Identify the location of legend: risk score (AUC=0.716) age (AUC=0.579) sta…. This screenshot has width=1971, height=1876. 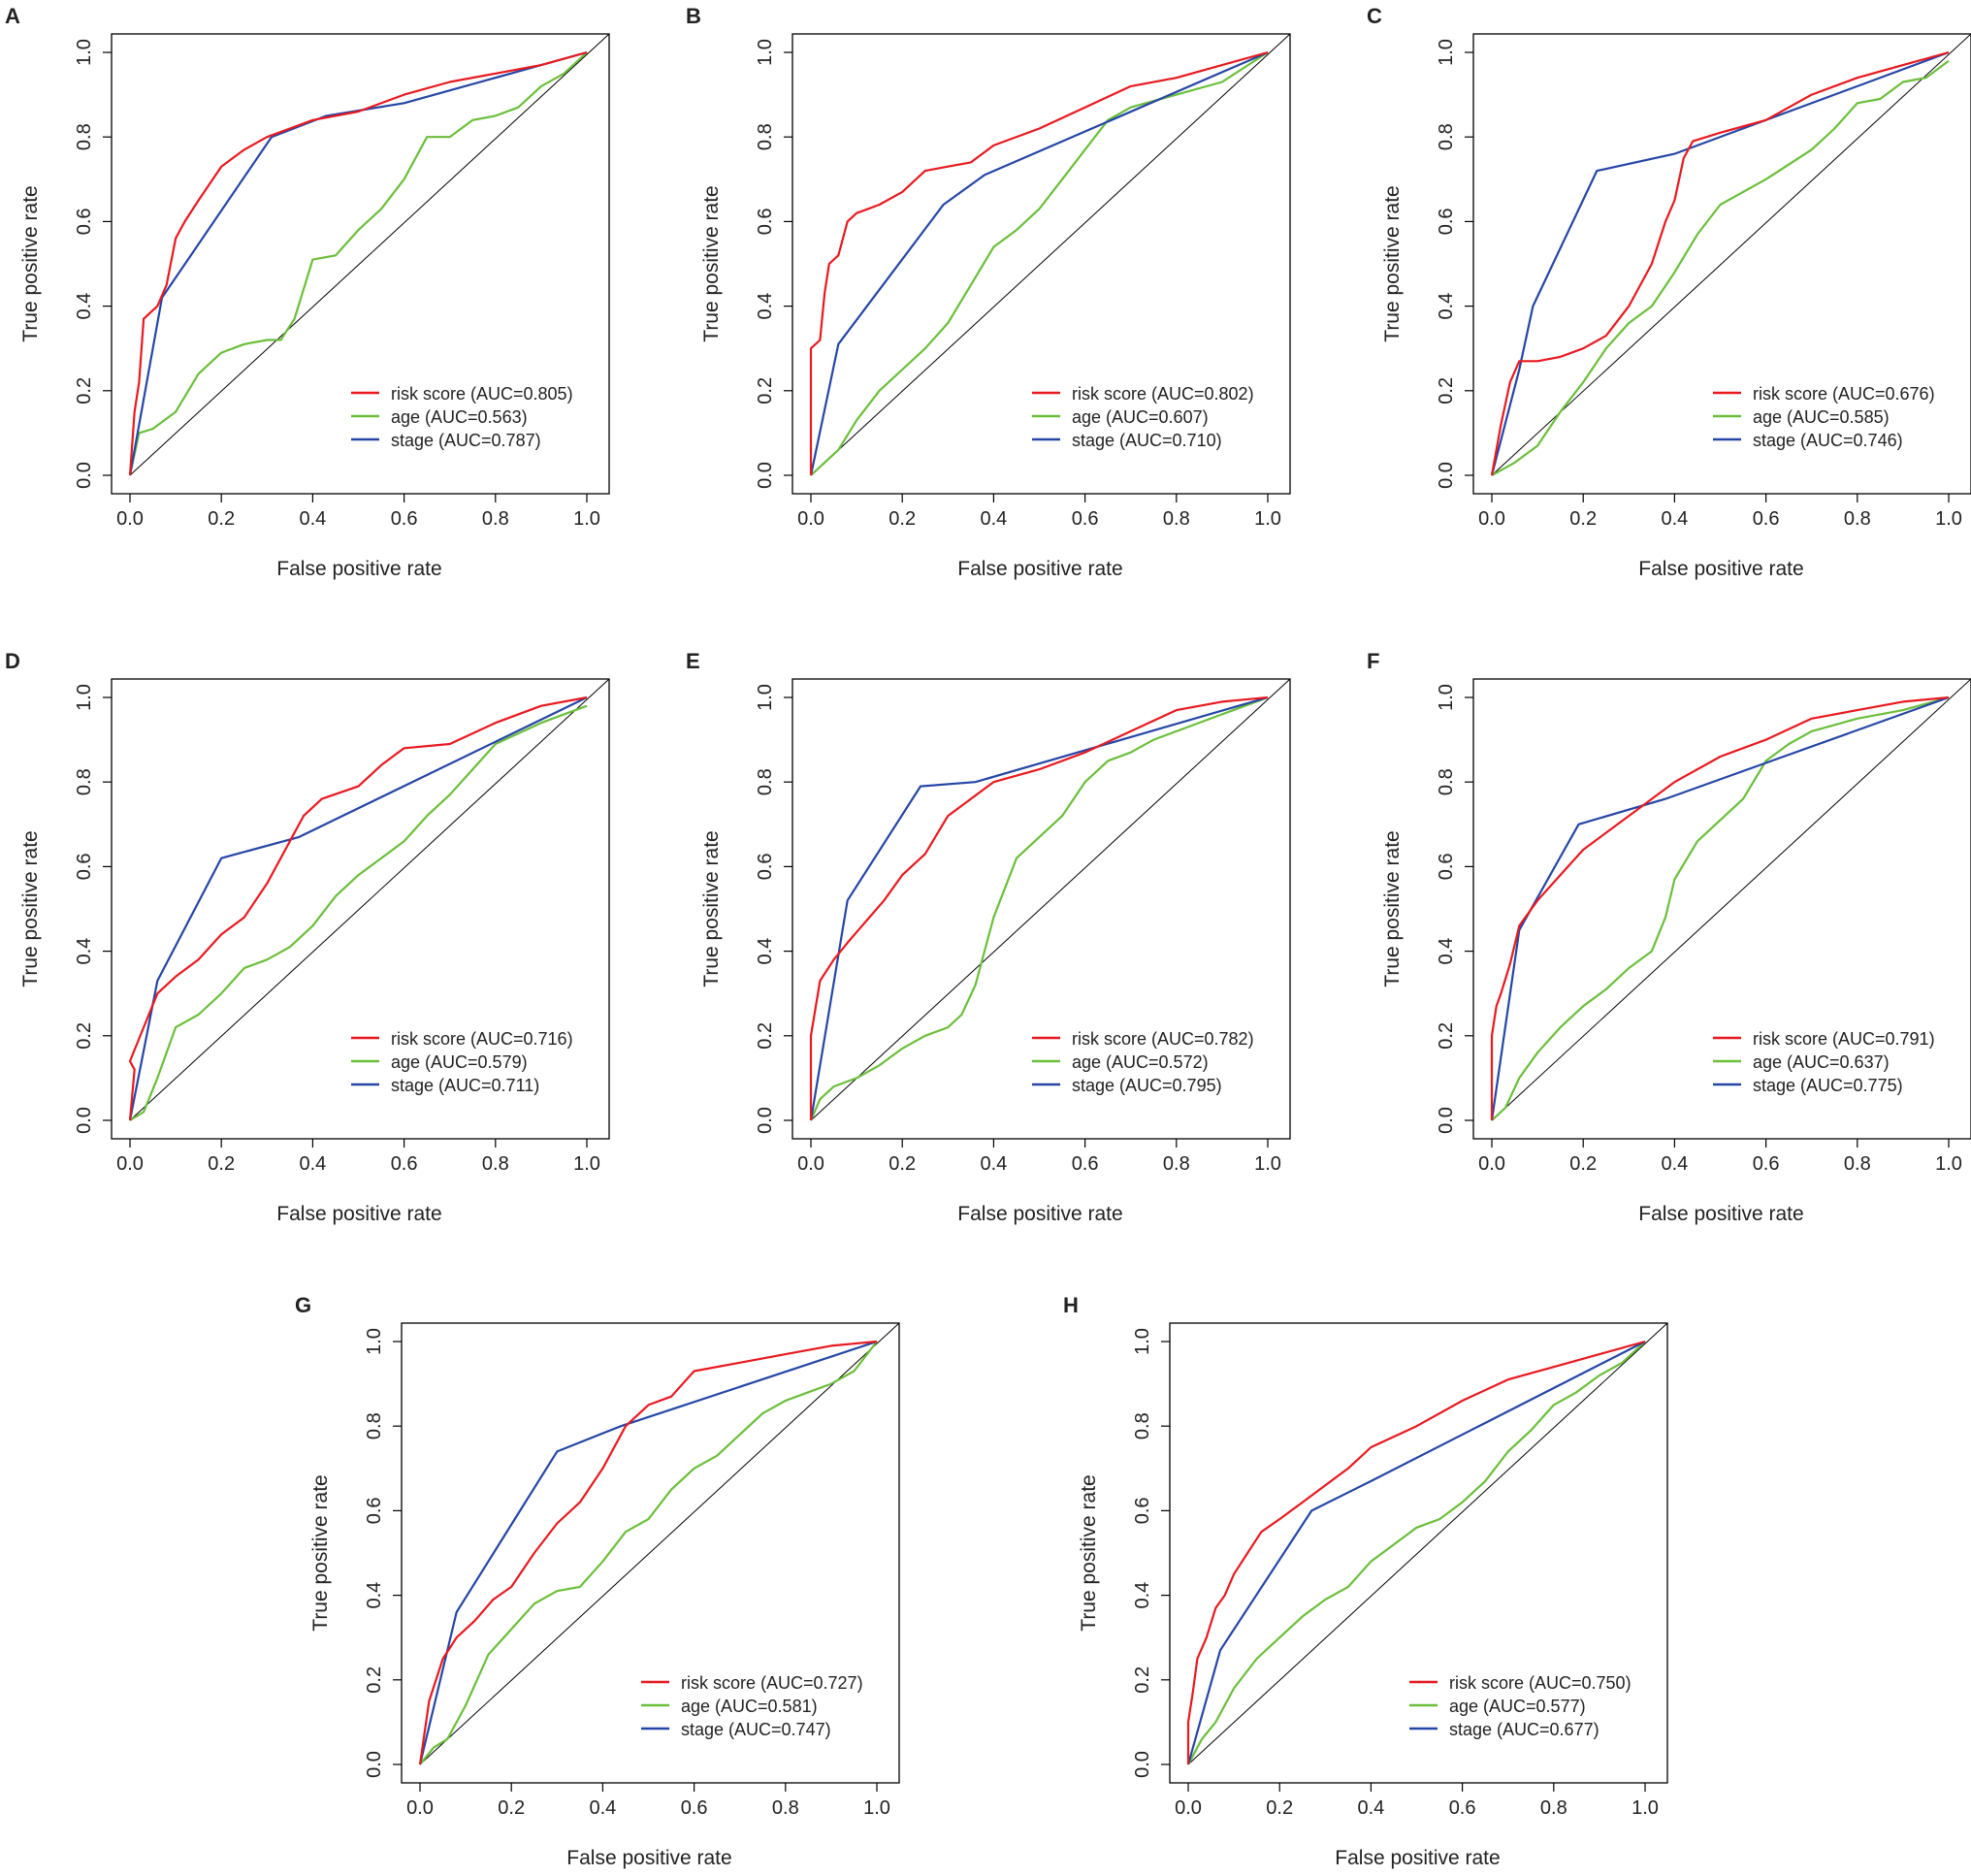
(462, 1062).